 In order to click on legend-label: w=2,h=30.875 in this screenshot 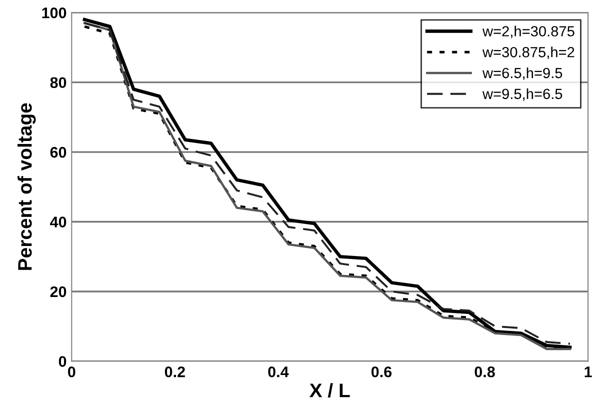, I will do `click(528, 32)`.